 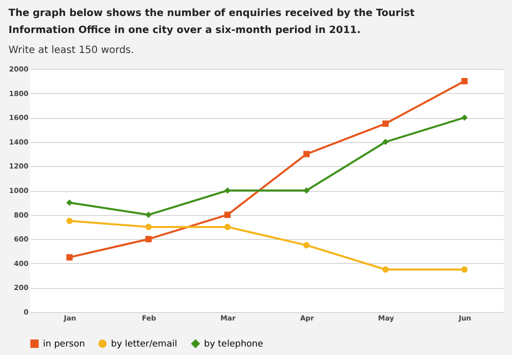 What do you see at coordinates (71, 50) in the screenshot?
I see `chart-subtitle: Write at least 150 words.` at bounding box center [71, 50].